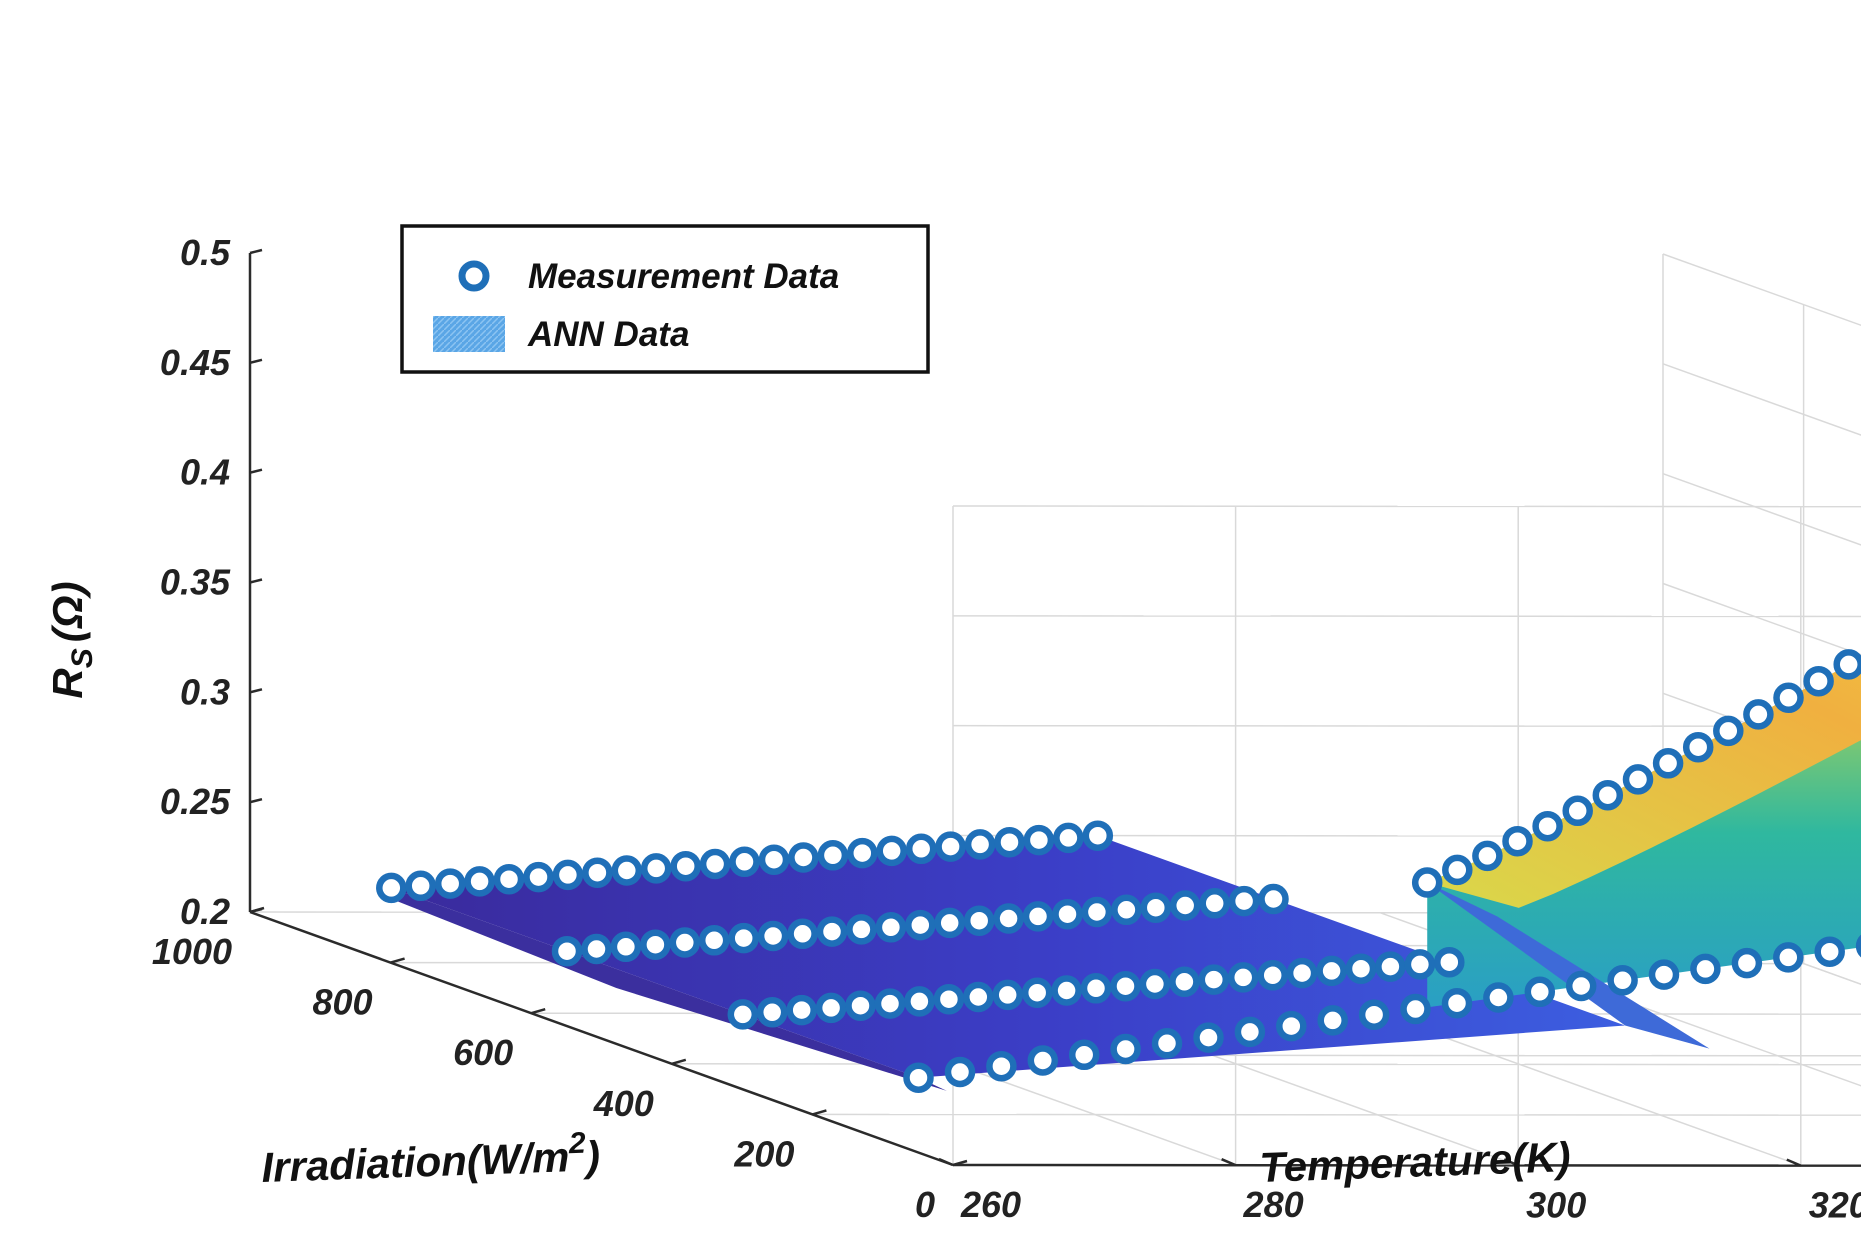 The height and width of the screenshot is (1235, 1861). What do you see at coordinates (256, 581) in the screenshot?
I see `z-tick-mark` at bounding box center [256, 581].